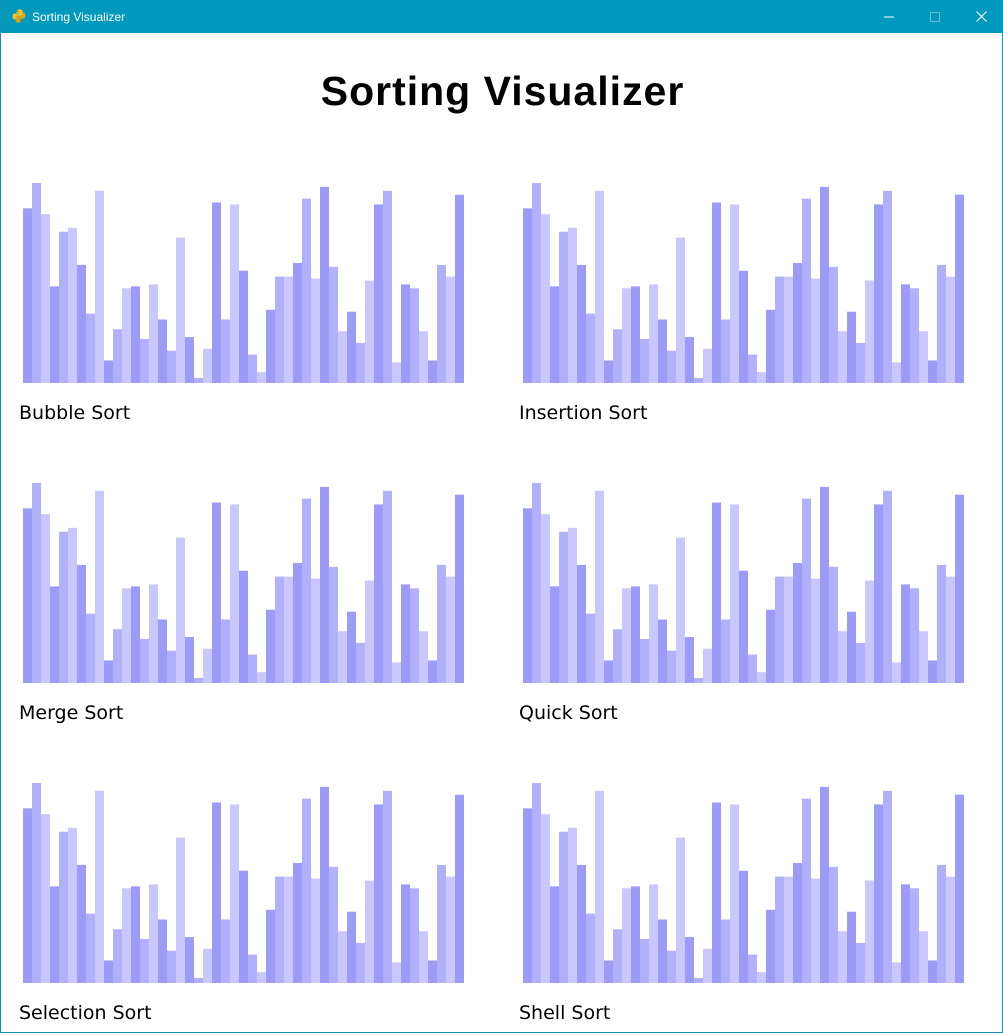  I want to click on maximize-button, so click(935, 16).